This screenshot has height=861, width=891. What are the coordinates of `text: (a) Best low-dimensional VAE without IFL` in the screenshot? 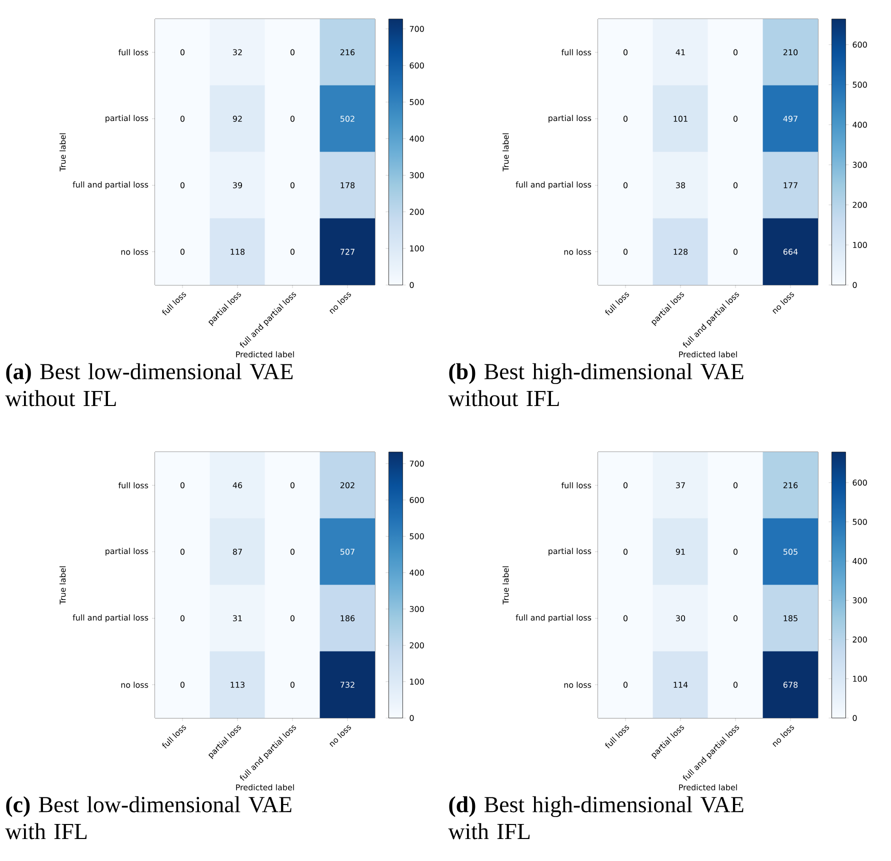 It's located at (149, 384).